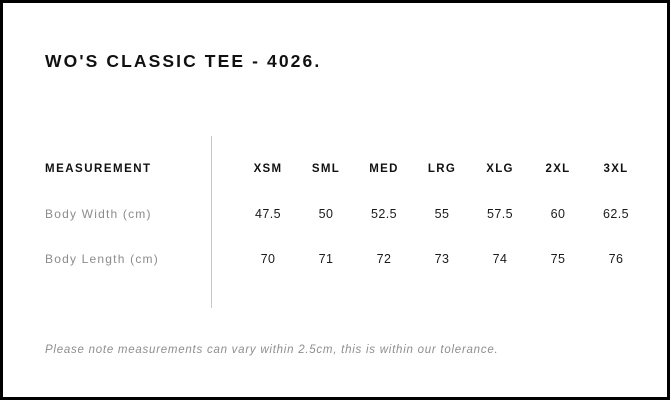  I want to click on size-header-med: MED, so click(384, 169).